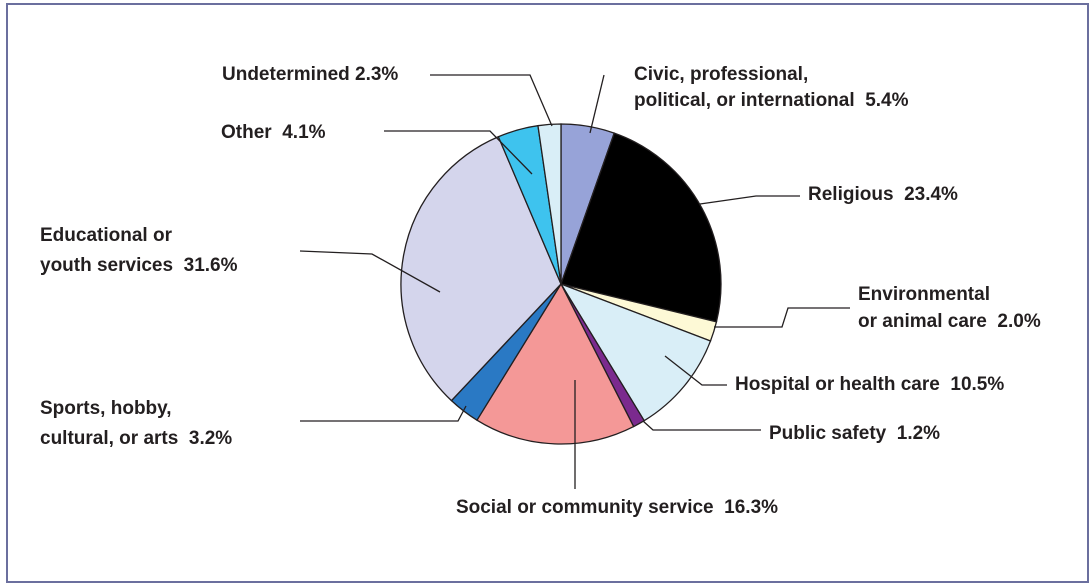  What do you see at coordinates (617, 507) in the screenshot?
I see `slice-label-5-line-0: Social or community service 16.3%` at bounding box center [617, 507].